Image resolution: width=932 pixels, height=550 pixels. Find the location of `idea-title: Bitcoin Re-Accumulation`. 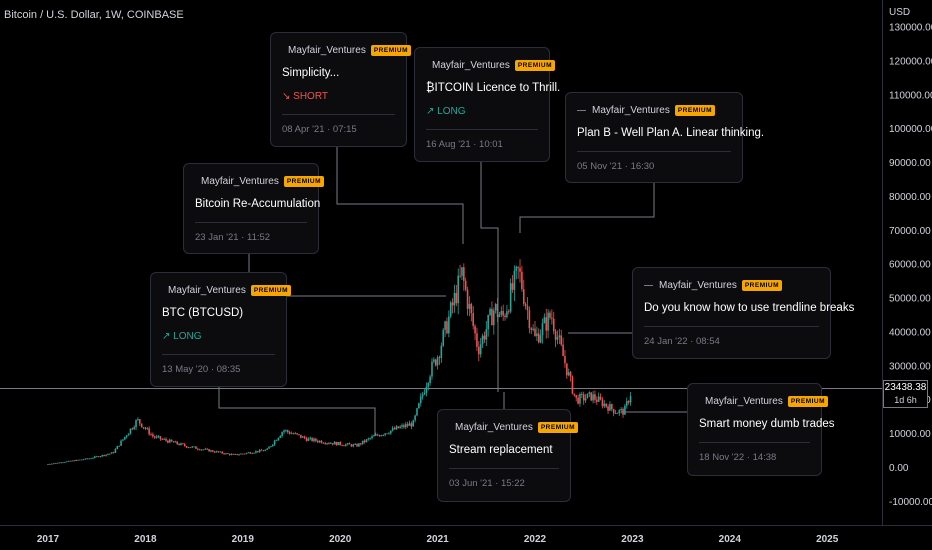

idea-title: Bitcoin Re-Accumulation is located at coordinates (258, 204).